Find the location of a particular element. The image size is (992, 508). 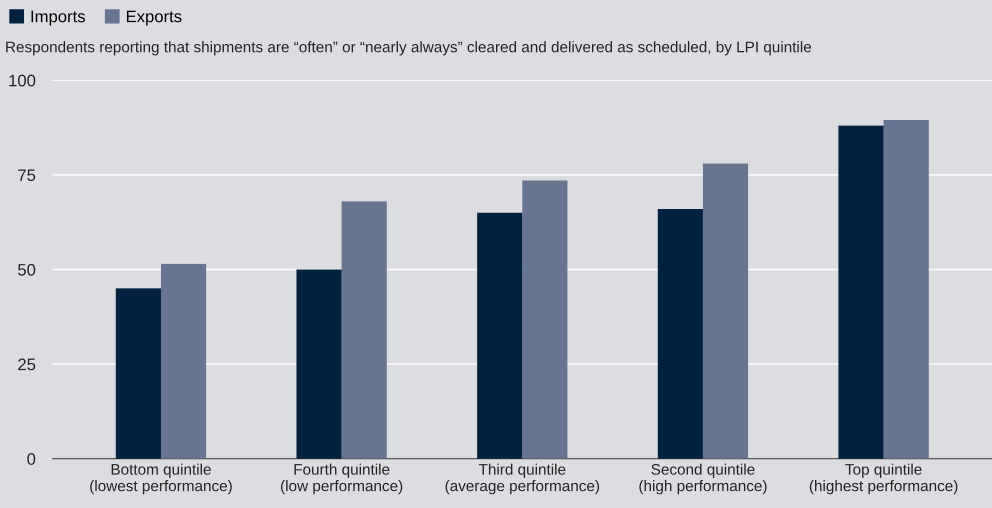

y-tick-label: 0 is located at coordinates (31, 459).